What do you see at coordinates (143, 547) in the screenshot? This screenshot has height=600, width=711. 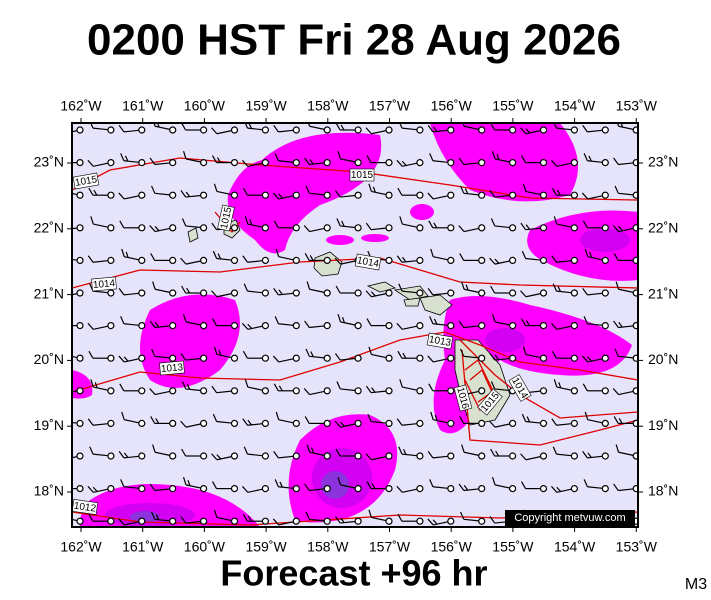 I see `lon-label-bottom: 161˚W` at bounding box center [143, 547].